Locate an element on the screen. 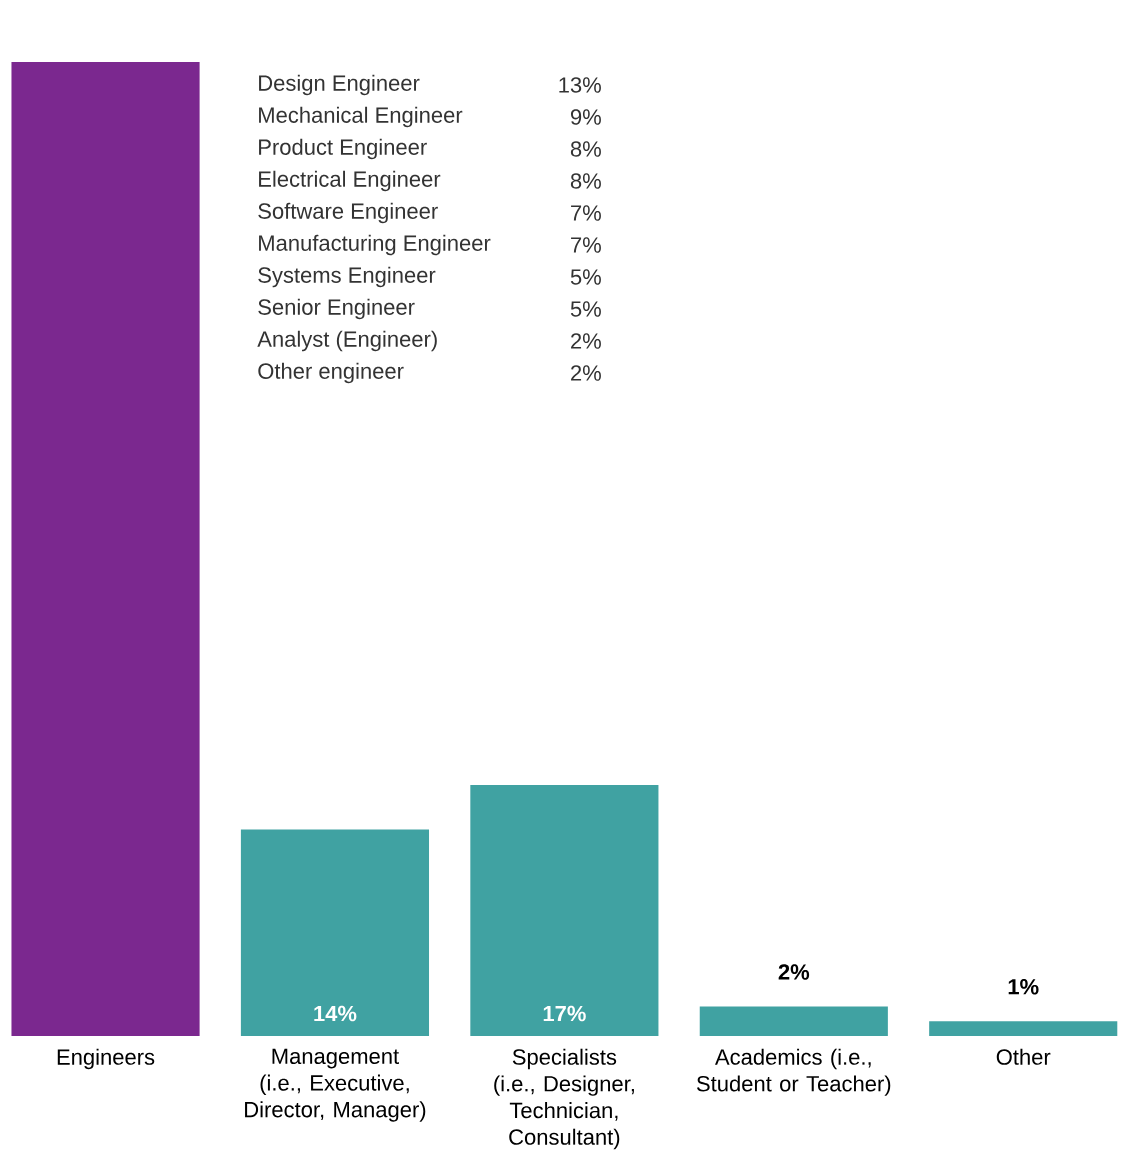 This screenshot has width=1128, height=1160. x-tick-label: Specialists (i.e., Designer, Technician, Consultant) is located at coordinates (564, 1099).